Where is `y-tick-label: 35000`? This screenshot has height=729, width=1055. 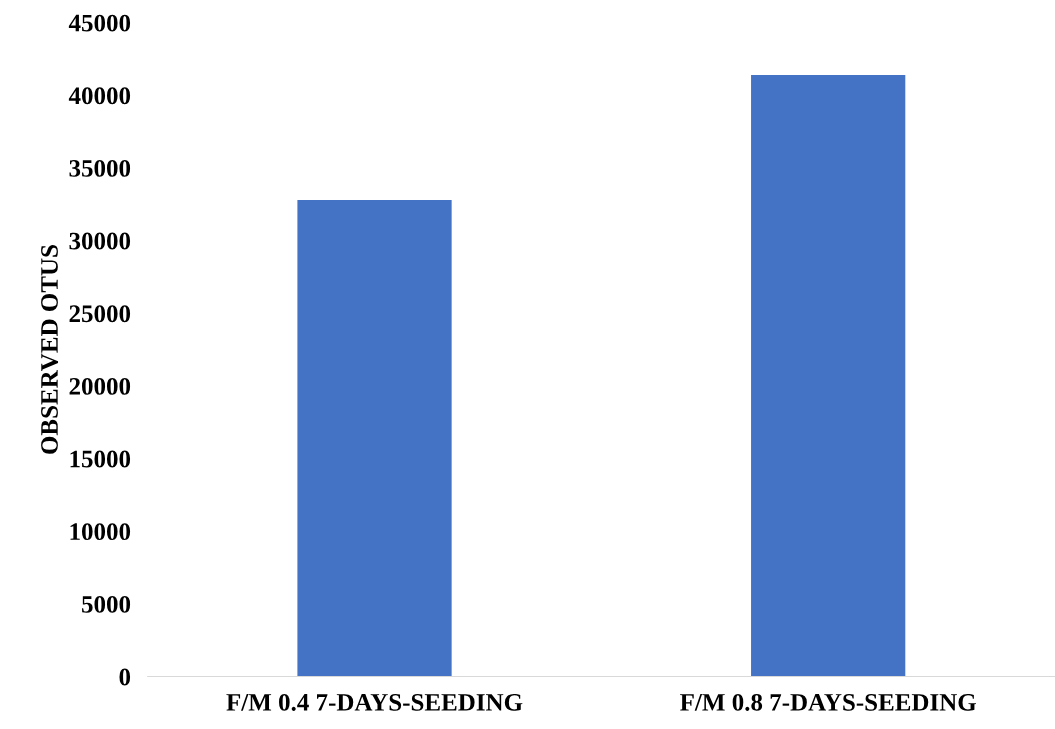 y-tick-label: 35000 is located at coordinates (100, 168).